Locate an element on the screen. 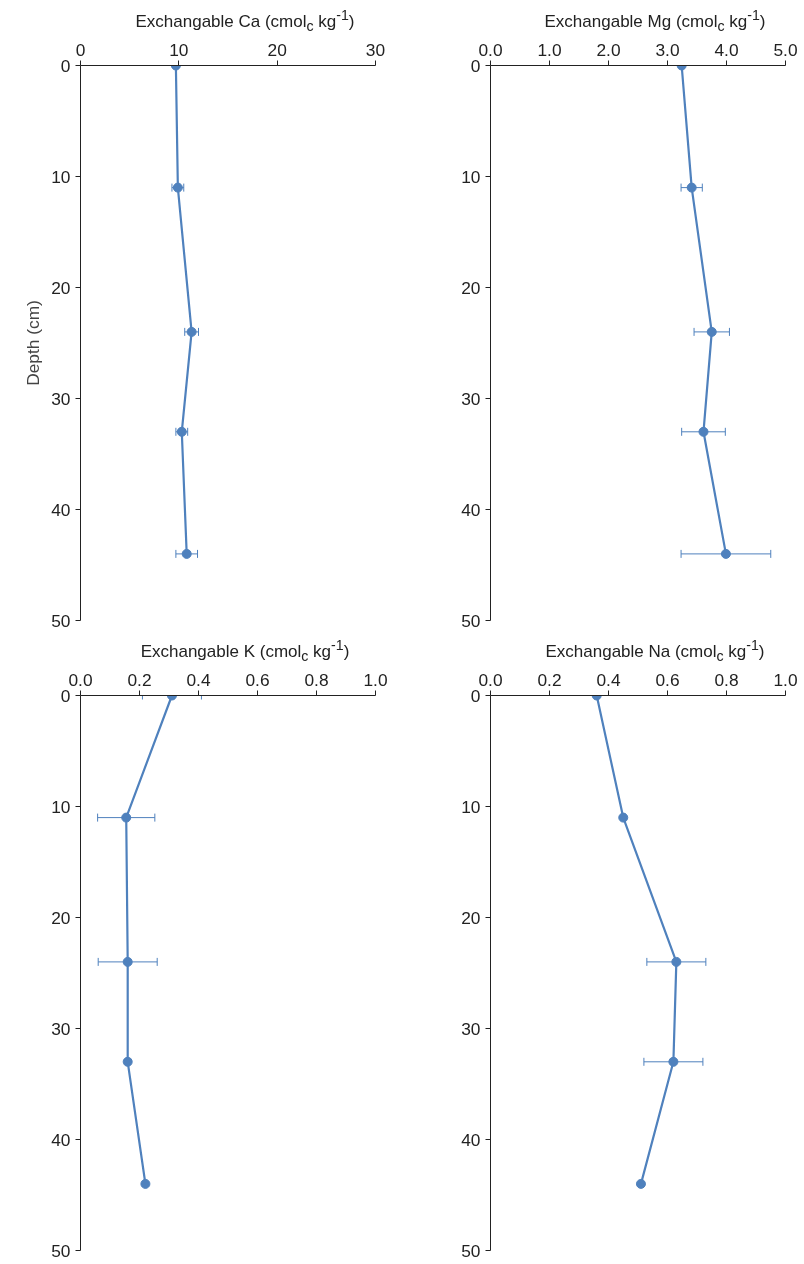 The width and height of the screenshot is (804, 1264). x-tick-label: 0 is located at coordinates (80, 49).